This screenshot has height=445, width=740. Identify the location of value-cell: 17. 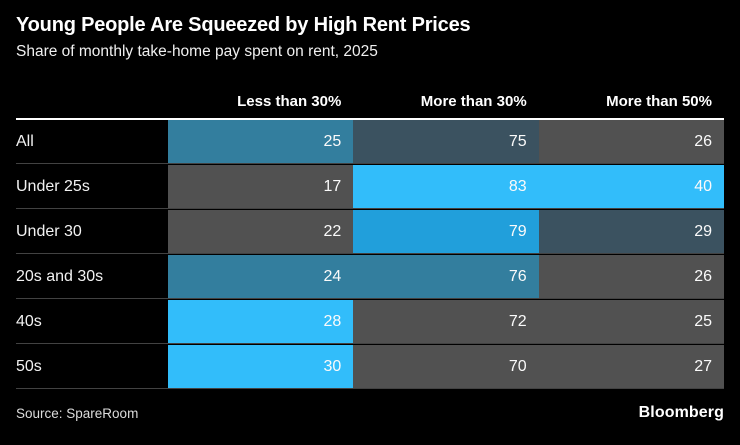
(261, 186).